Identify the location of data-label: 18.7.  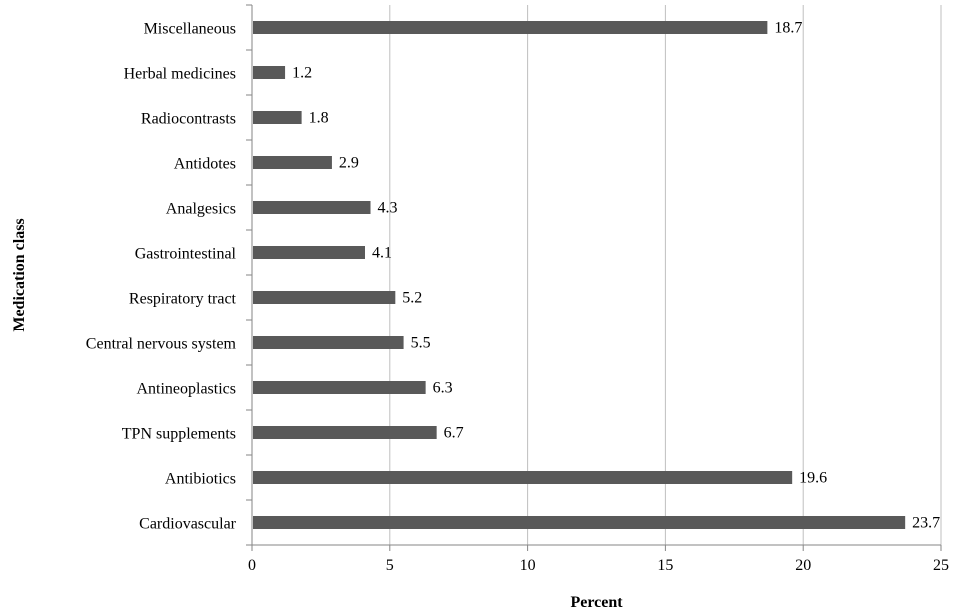
(788, 28).